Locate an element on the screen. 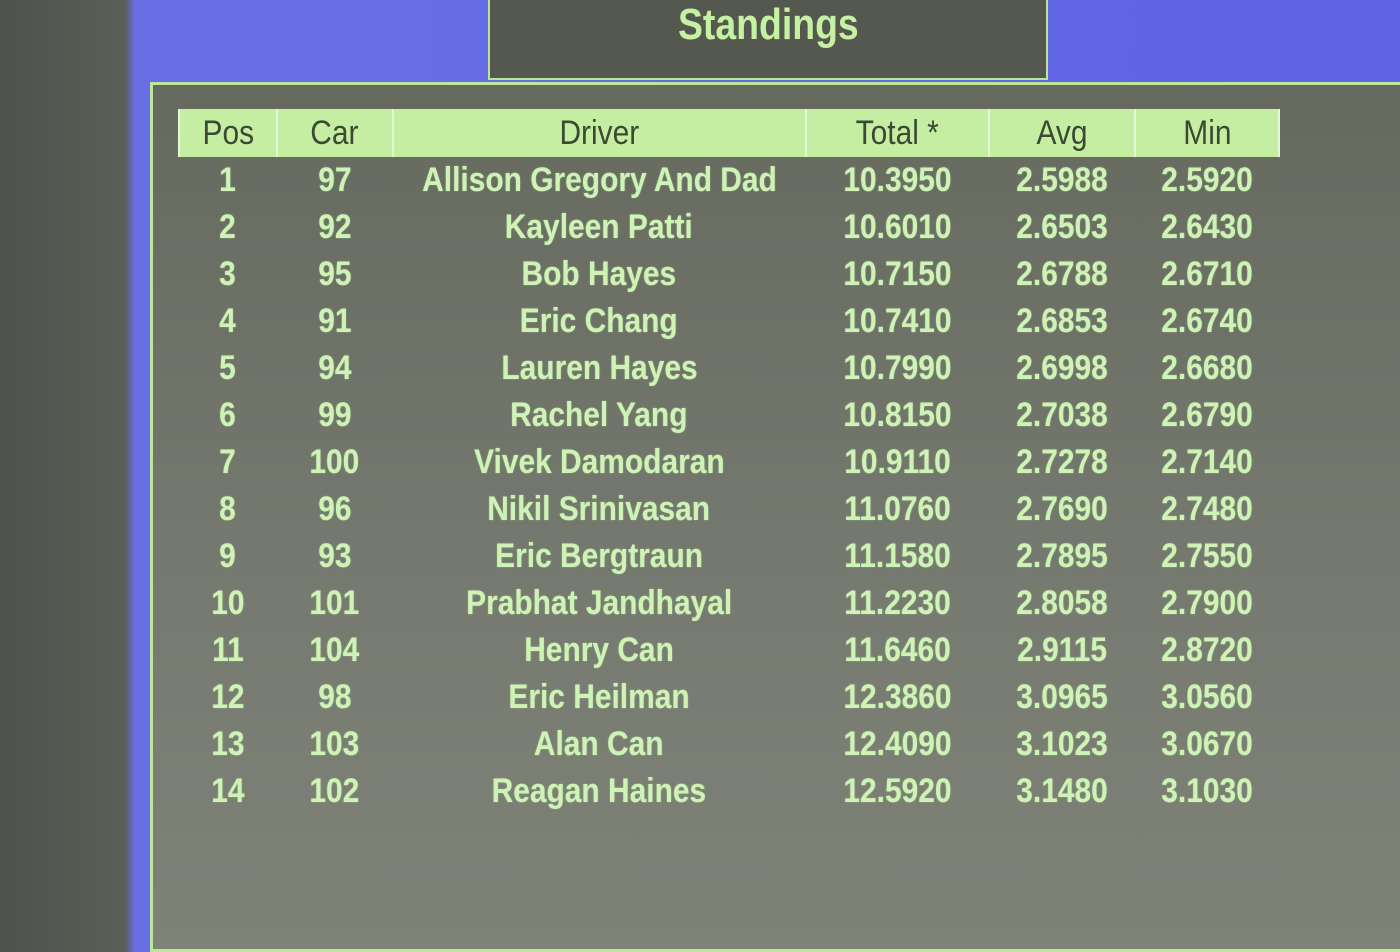 The image size is (1400, 952). cell-total: 10.7990 is located at coordinates (898, 368).